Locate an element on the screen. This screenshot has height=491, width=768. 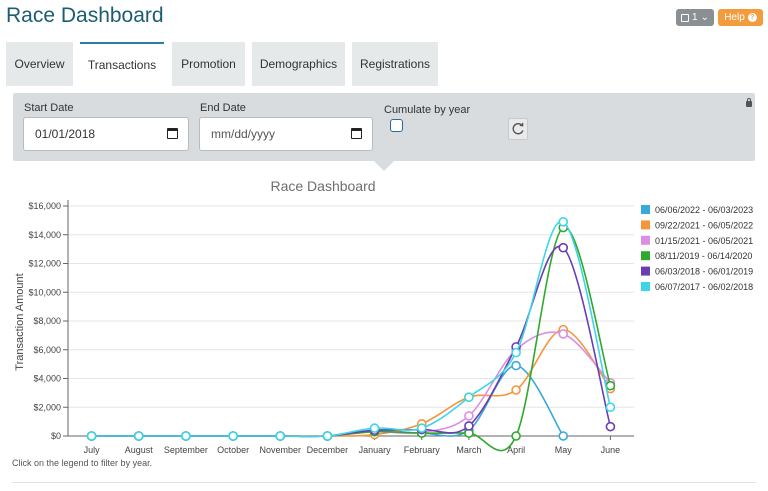
x-tick-label: July is located at coordinates (92, 450).